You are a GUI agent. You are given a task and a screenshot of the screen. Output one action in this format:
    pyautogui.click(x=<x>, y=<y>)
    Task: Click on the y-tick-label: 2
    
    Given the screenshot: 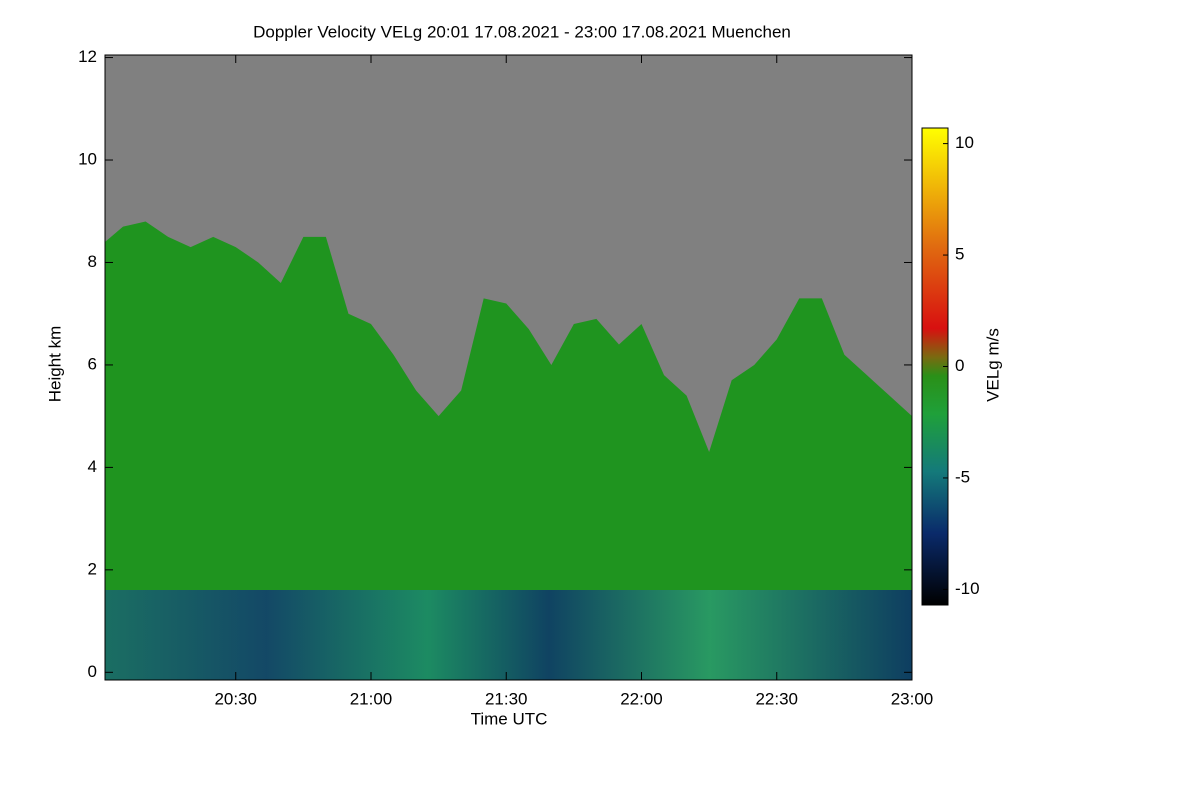 What is the action you would take?
    pyautogui.click(x=92, y=568)
    